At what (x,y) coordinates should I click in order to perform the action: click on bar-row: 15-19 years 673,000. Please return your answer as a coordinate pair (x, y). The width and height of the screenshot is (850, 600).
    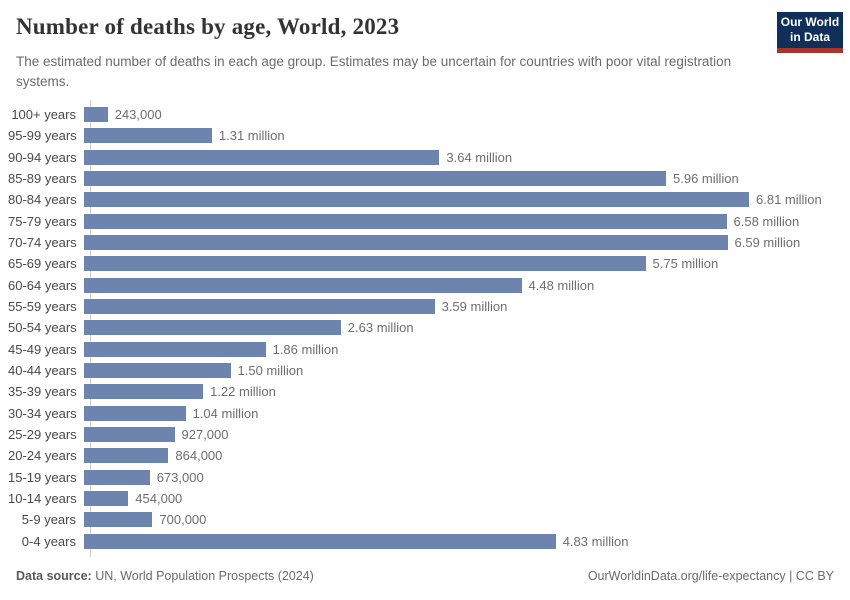
    Looking at the image, I should click on (425, 477).